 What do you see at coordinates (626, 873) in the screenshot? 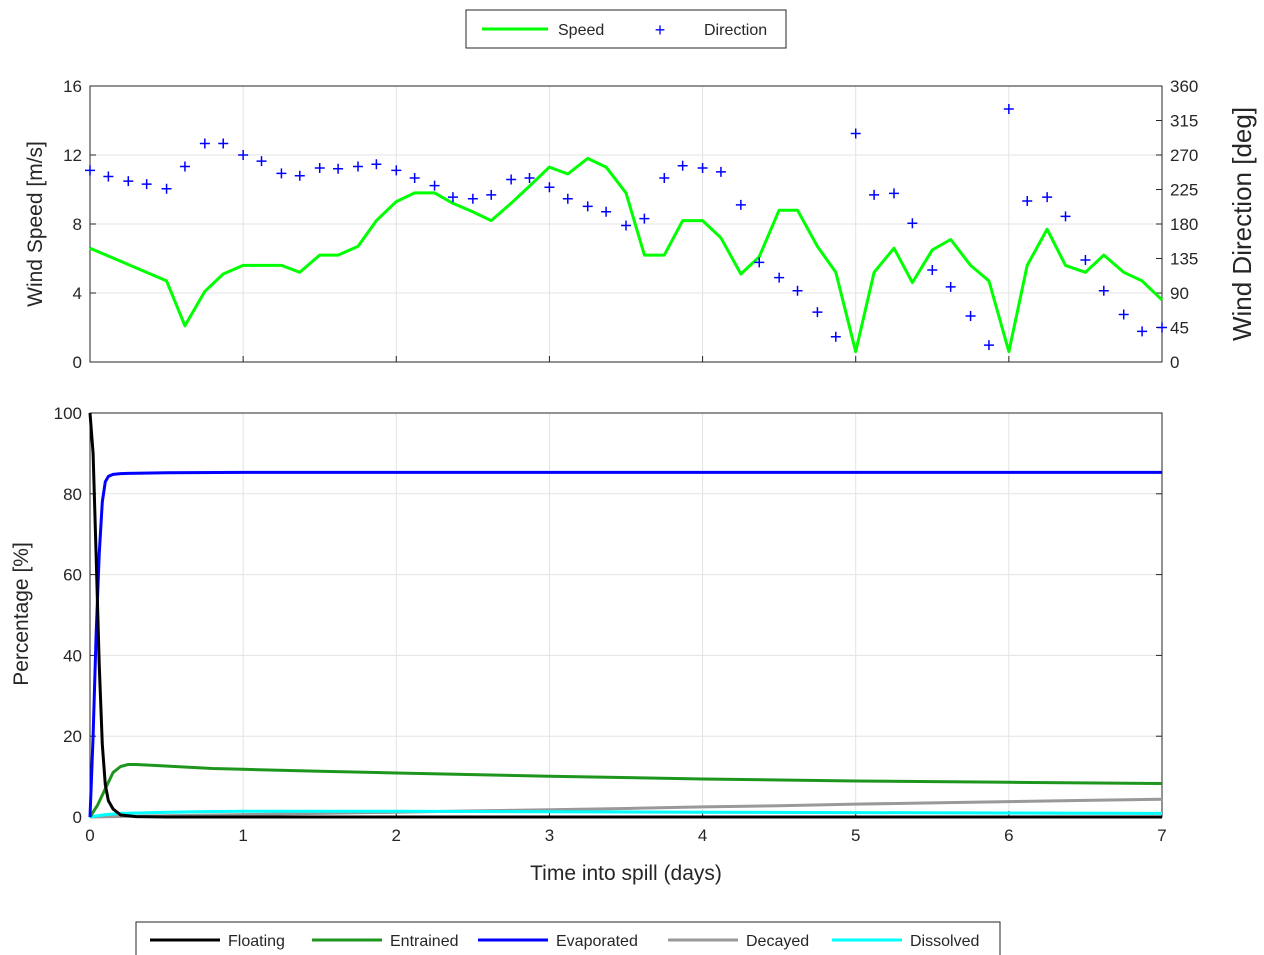
I see `time-axis-label: Time into spill (days)` at bounding box center [626, 873].